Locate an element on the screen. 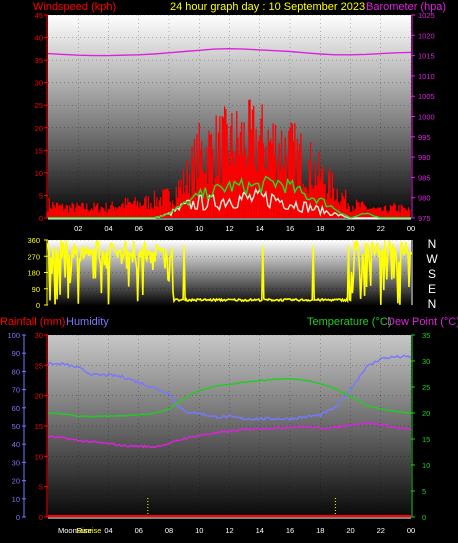 The image size is (458, 543). climate-x-tick-label: 20 is located at coordinates (350, 530).